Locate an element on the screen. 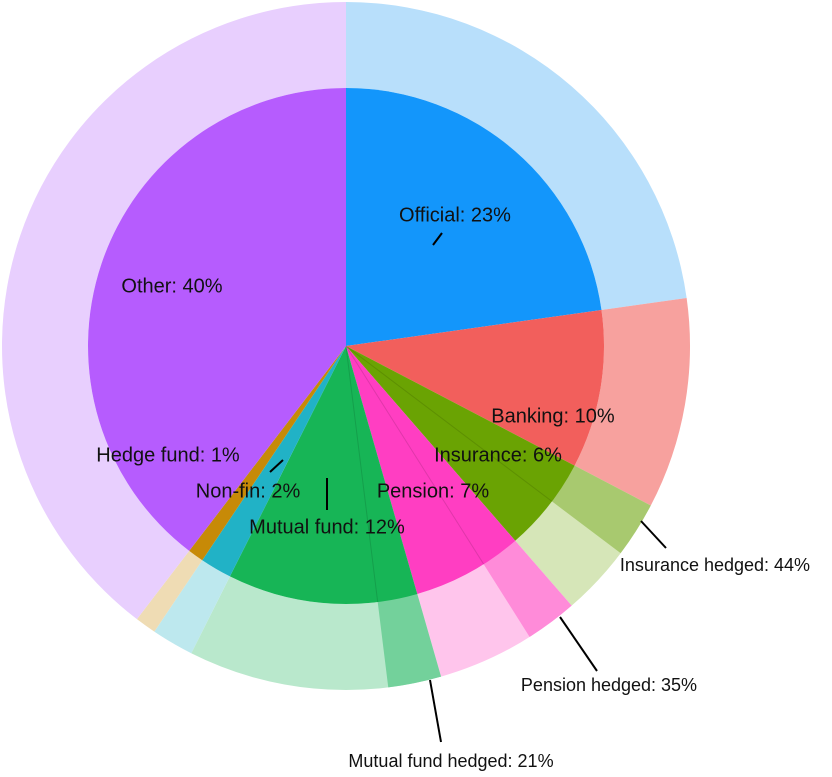 Image resolution: width=832 pixels, height=777 pixels. hedged-label: Mutual fund hedged: 21% is located at coordinates (450, 761).